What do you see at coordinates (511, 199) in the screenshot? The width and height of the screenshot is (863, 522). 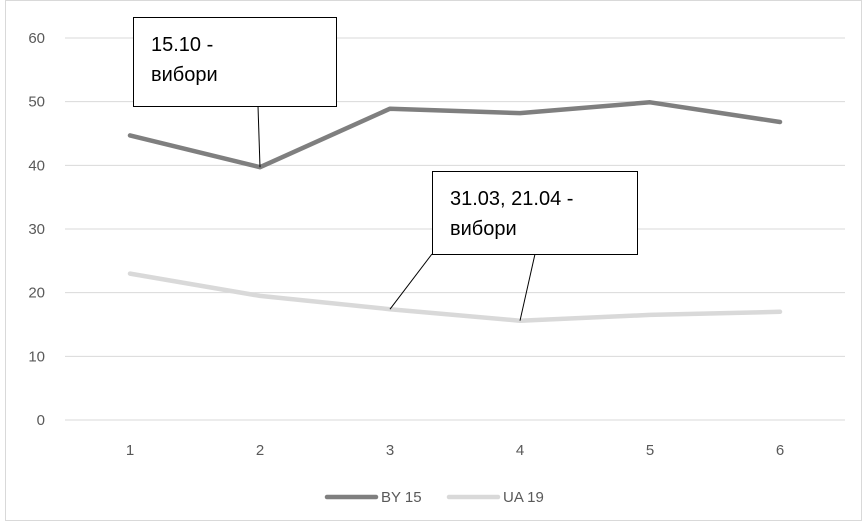 I see `callout-text-line: 31.03, 21.04 -` at bounding box center [511, 199].